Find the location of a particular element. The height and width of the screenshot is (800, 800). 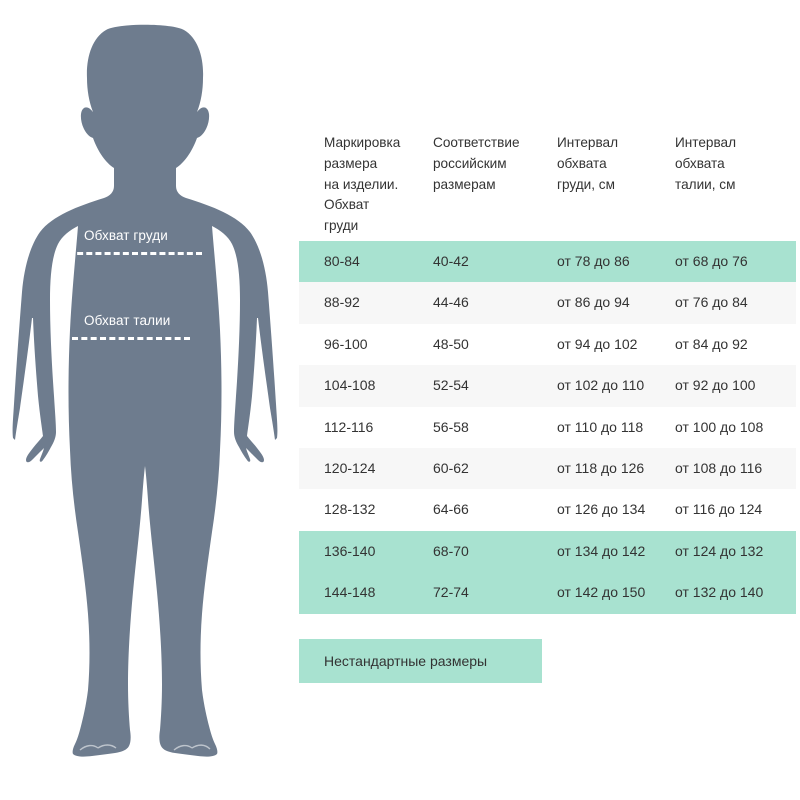

cell-chest-range: от 94 до 102 is located at coordinates (597, 343).